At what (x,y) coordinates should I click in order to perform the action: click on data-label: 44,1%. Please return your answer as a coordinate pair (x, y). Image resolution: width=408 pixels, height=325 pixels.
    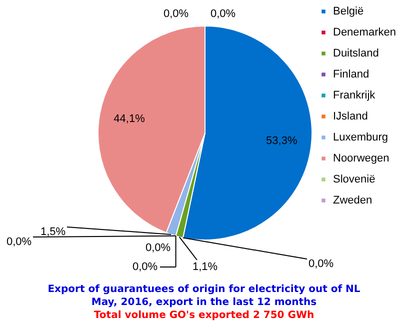
    Looking at the image, I should click on (130, 118).